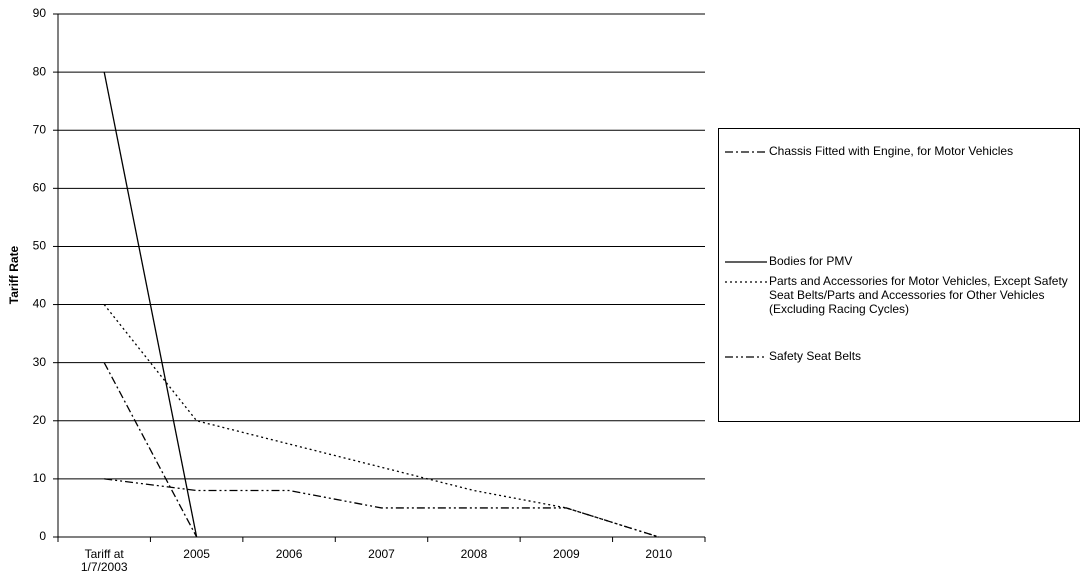 The height and width of the screenshot is (585, 1083). Describe the element at coordinates (40, 188) in the screenshot. I see `y-tick-label: 60` at that location.